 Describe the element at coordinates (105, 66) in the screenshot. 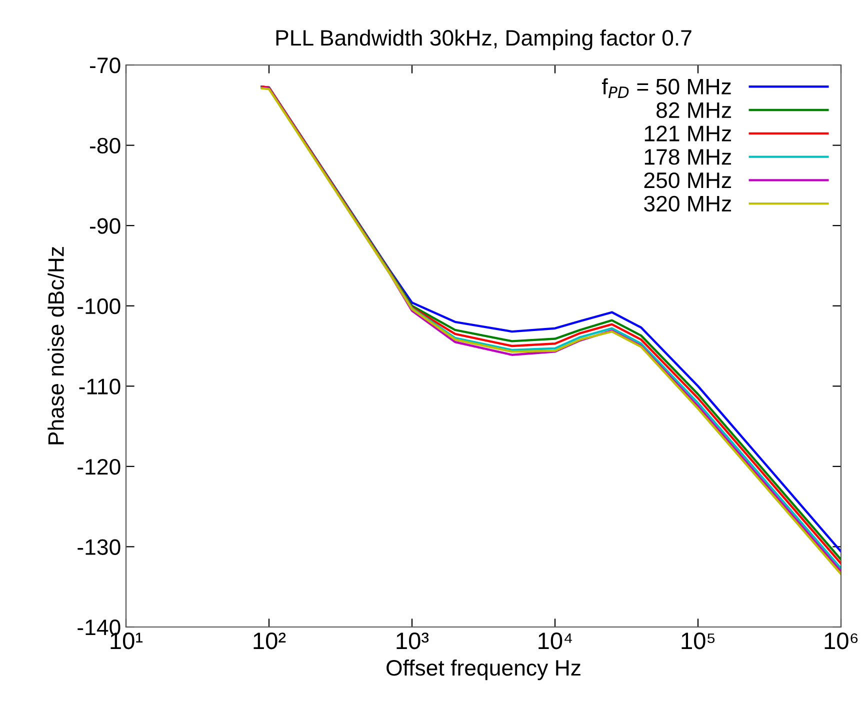

I see `y-tick-label: -70` at that location.